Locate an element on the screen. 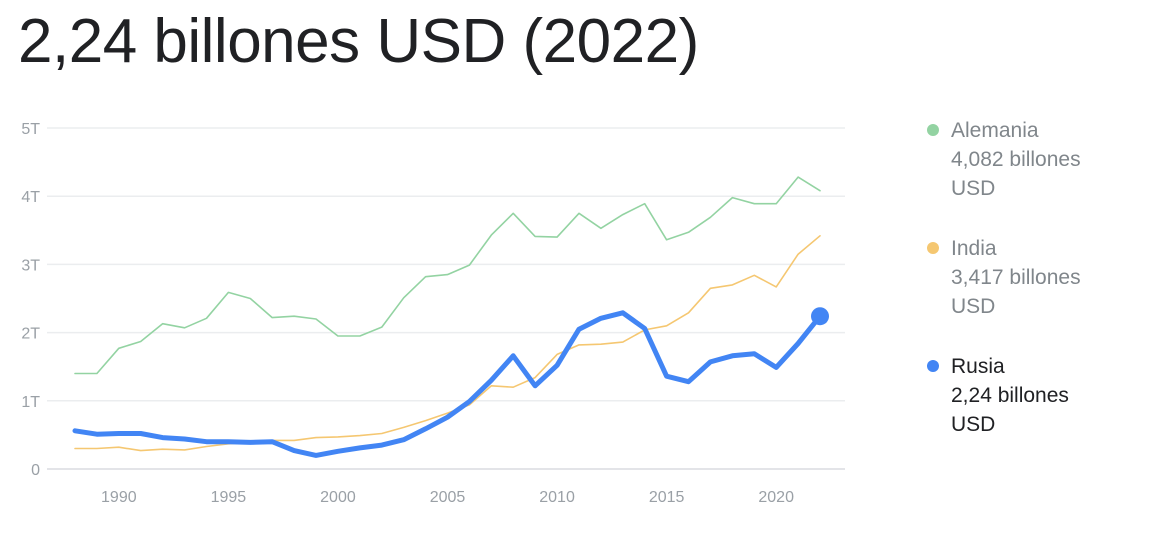 The height and width of the screenshot is (536, 1167). y-tick-label: 0 is located at coordinates (35, 470).